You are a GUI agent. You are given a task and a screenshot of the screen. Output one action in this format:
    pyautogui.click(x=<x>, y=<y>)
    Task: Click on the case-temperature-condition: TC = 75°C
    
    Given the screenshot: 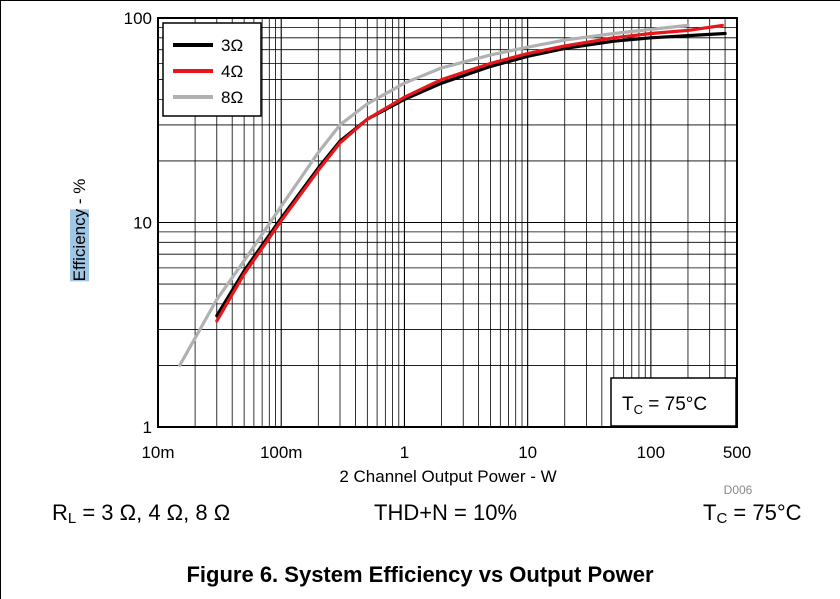 What is the action you would take?
    pyautogui.click(x=752, y=513)
    